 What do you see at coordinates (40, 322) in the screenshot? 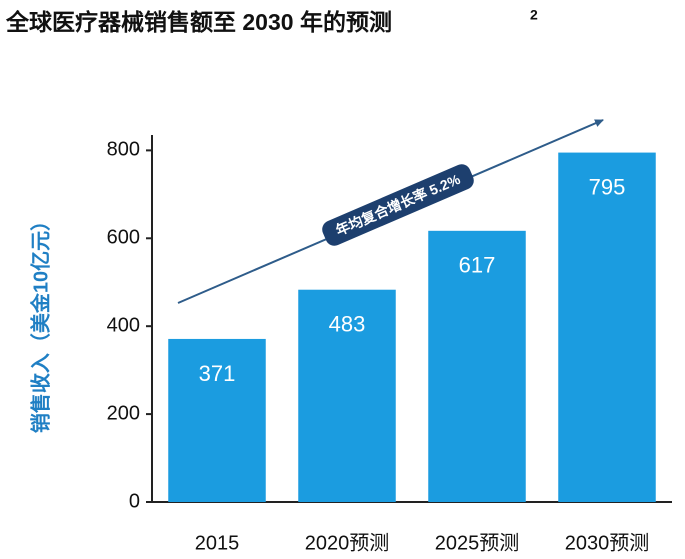
I see `y-axis-label: 销售收入（美金10亿元）` at bounding box center [40, 322].